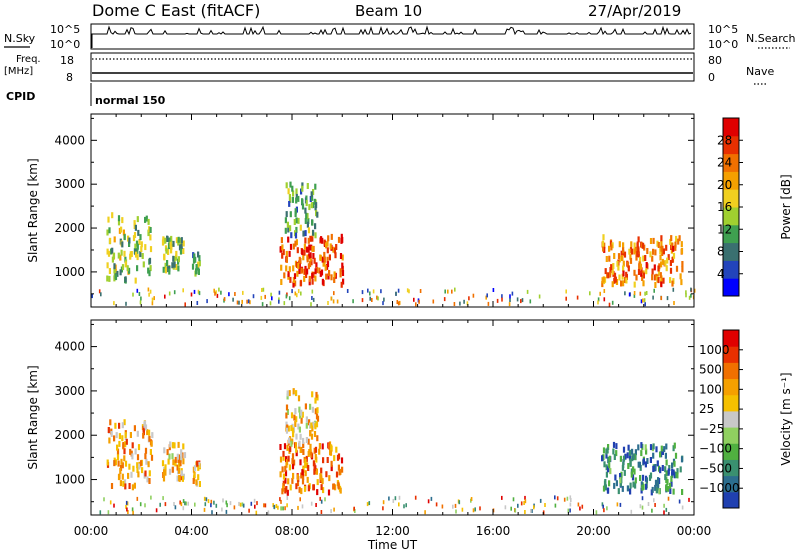 Image resolution: width=800 pixels, height=554 pixels. I want to click on colorbar-tick-label: −25, so click(711, 429).